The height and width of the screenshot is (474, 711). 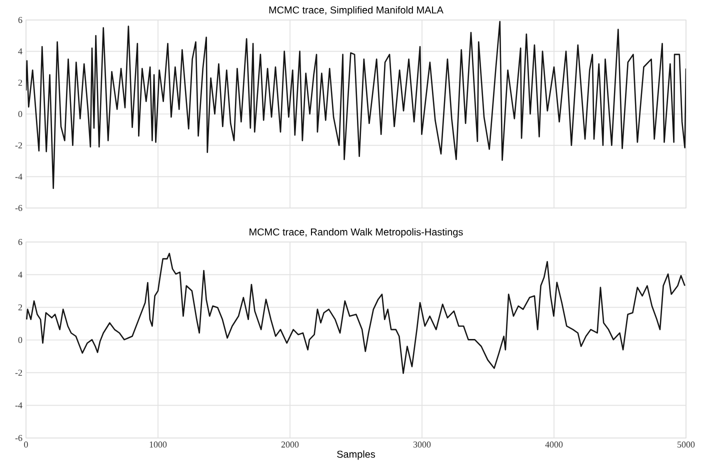 I want to click on x-tick-label: 5000, so click(x=686, y=445).